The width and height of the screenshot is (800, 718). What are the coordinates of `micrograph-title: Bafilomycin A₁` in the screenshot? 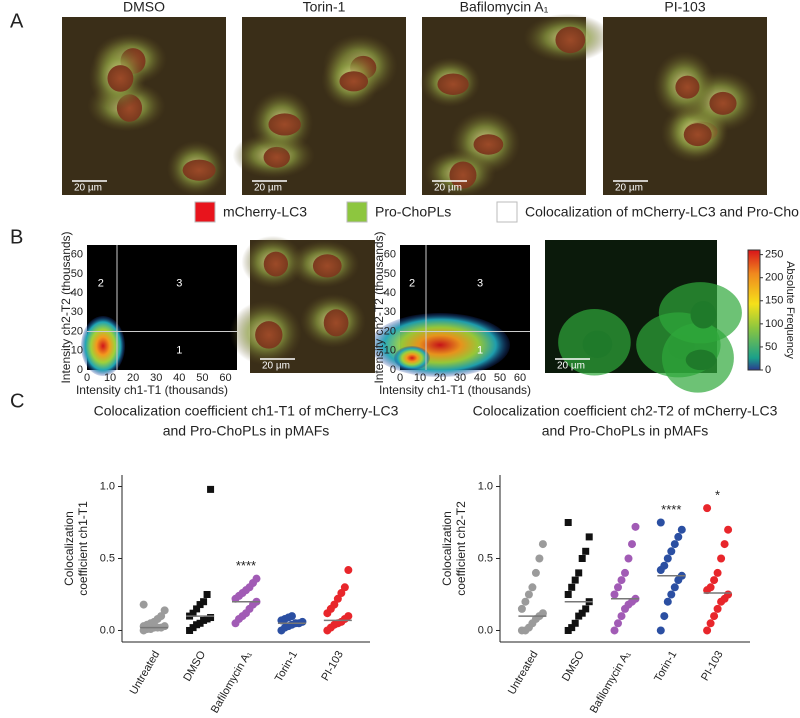 It's located at (504, 7).